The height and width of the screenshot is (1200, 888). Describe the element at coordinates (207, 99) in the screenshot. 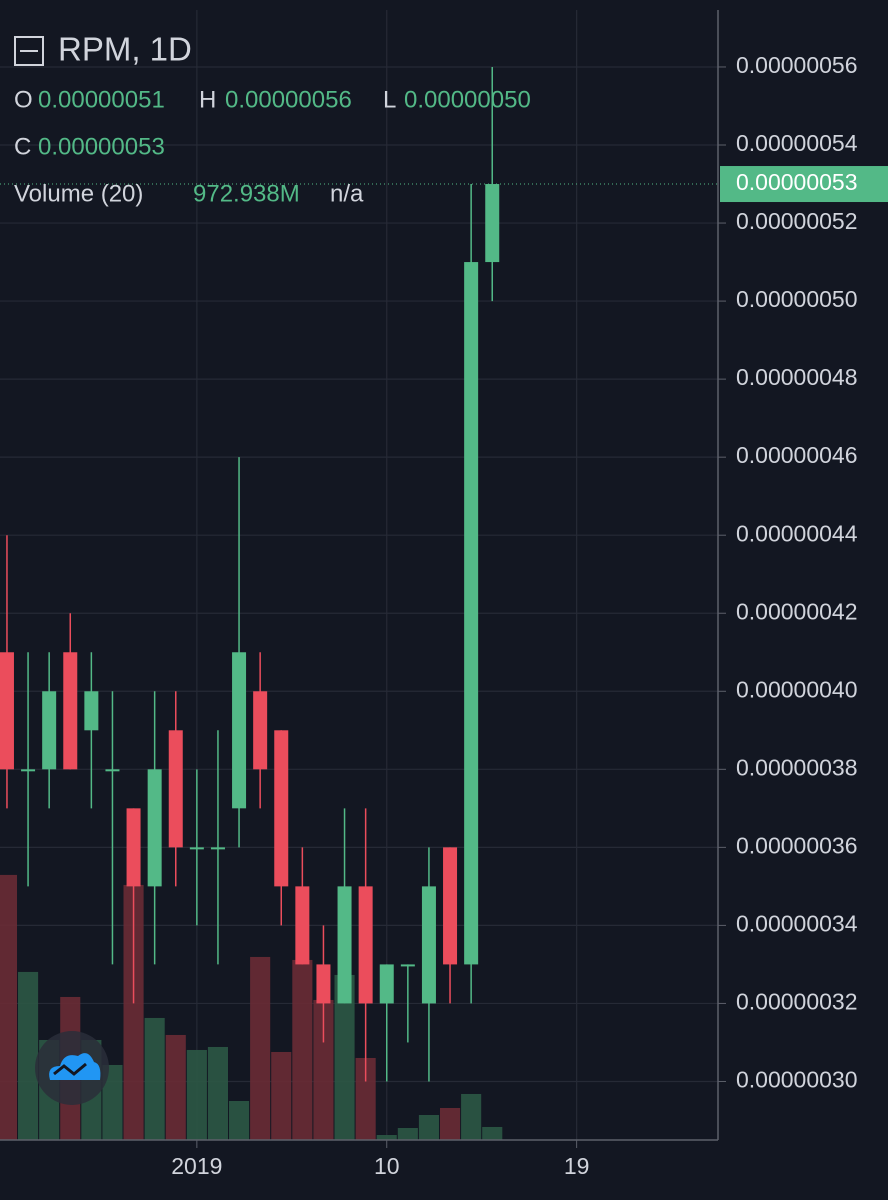

I see `high-label: H` at that location.